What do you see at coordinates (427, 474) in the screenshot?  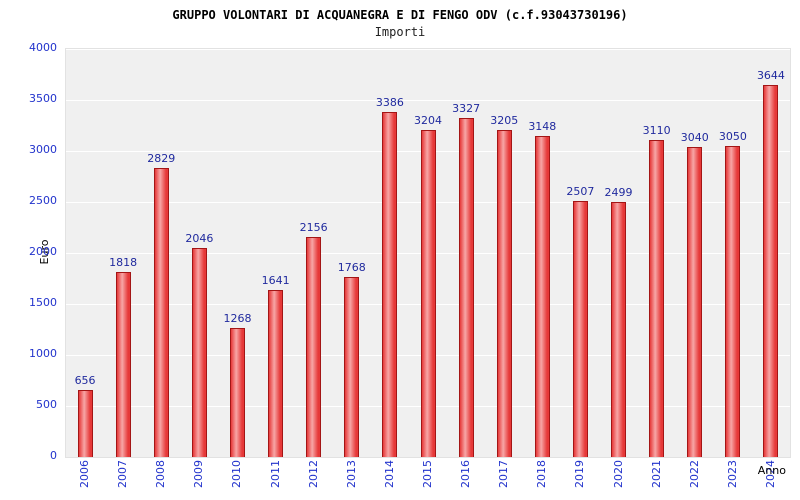 I see `x-tick-label: 2015` at bounding box center [427, 474].